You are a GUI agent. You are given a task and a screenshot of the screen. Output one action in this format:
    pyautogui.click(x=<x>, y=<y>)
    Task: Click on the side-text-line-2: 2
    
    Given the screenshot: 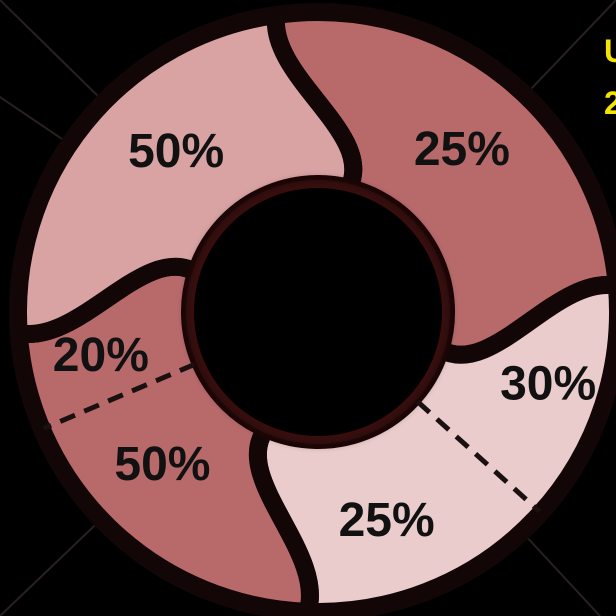 What is the action you would take?
    pyautogui.click(x=610, y=103)
    